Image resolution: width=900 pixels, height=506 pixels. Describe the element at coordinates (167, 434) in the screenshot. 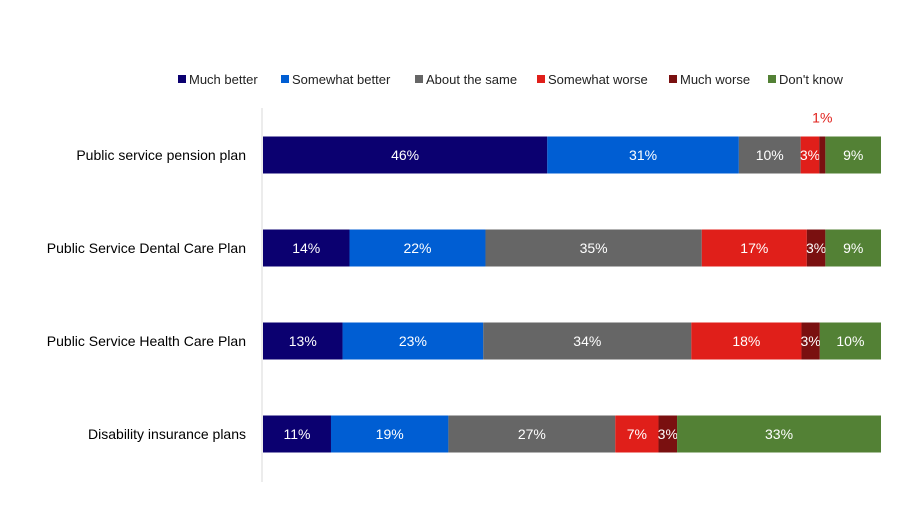

I see `category-label: Disability insurance plans` at that location.